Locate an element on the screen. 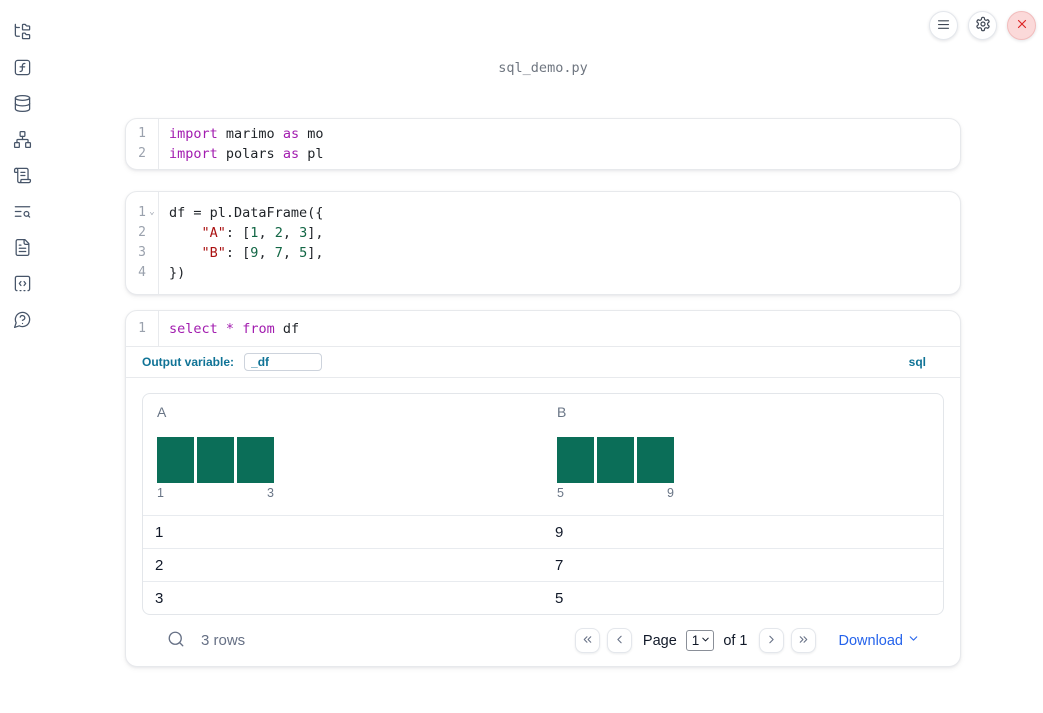 This screenshot has width=1043, height=713. sidebar-item-documentation is located at coordinates (22, 249).